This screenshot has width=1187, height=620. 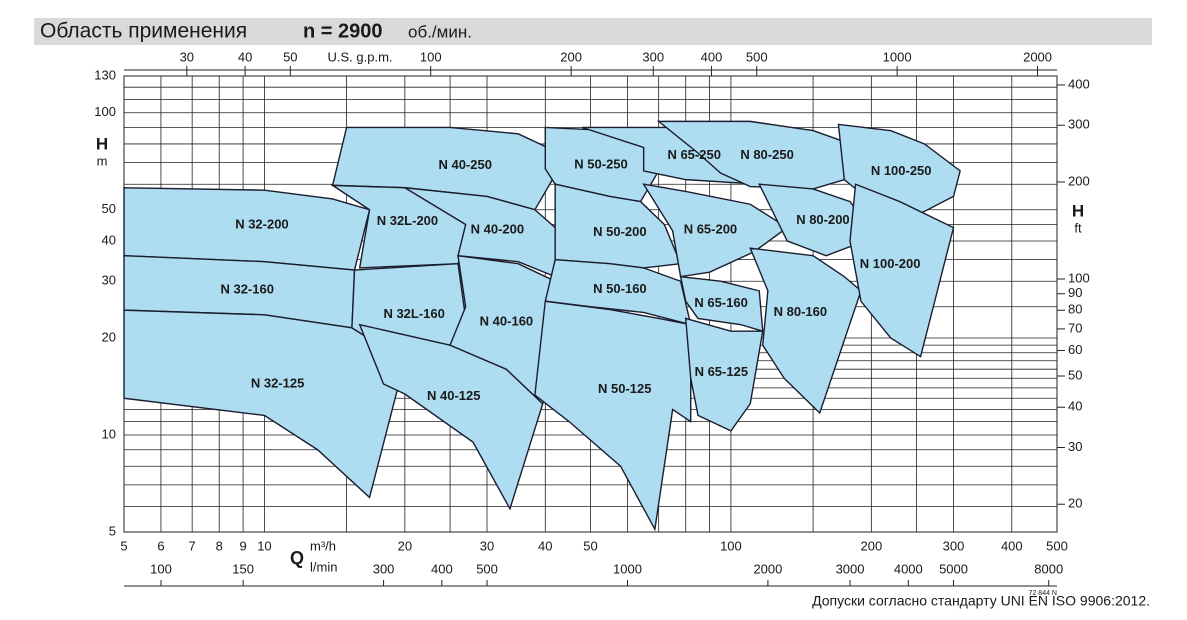 What do you see at coordinates (953, 568) in the screenshot?
I see `bottom-tick-label: 5000` at bounding box center [953, 568].